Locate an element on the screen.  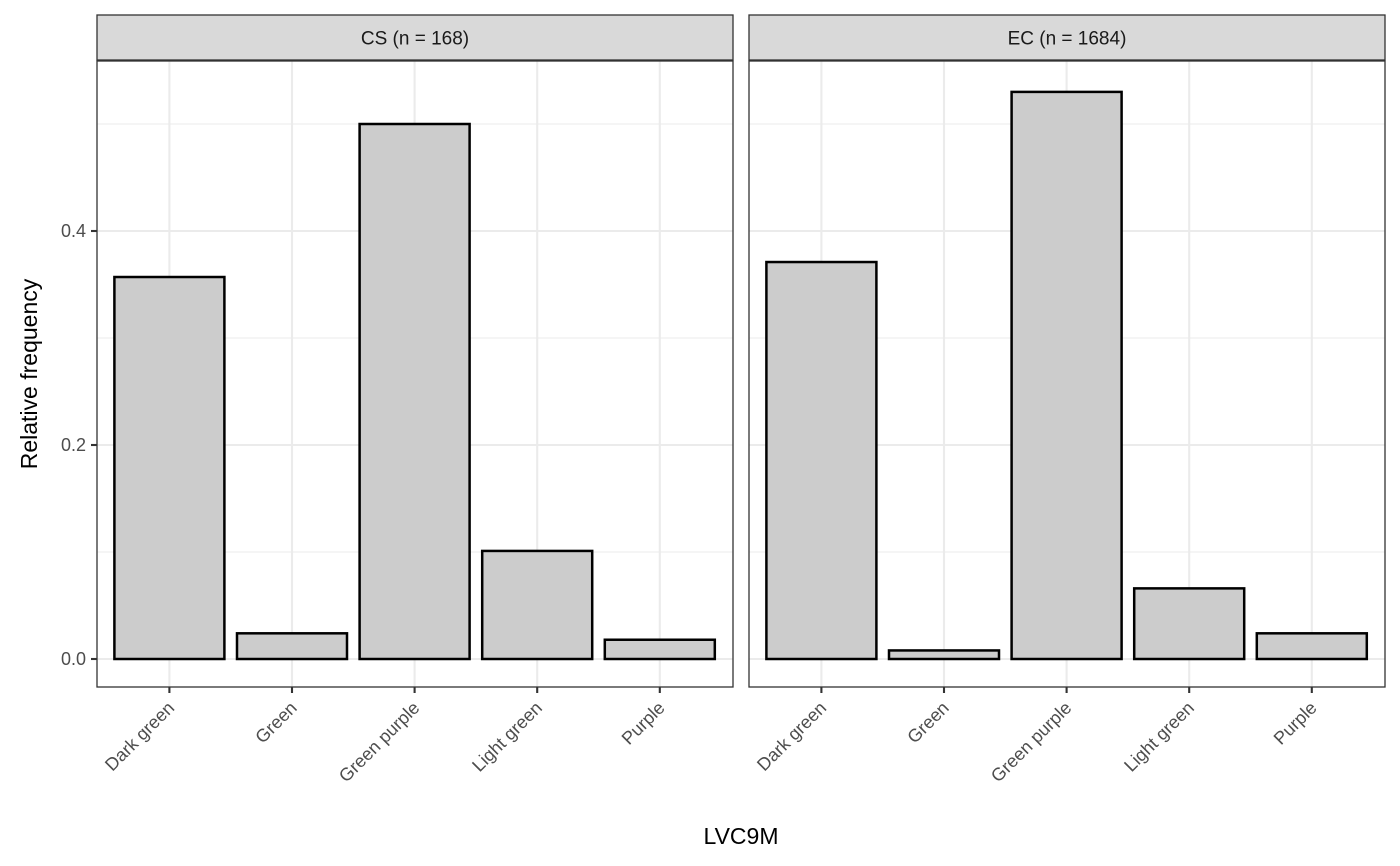
facet-strip-label: EC (n = 1684) is located at coordinates (1067, 39).